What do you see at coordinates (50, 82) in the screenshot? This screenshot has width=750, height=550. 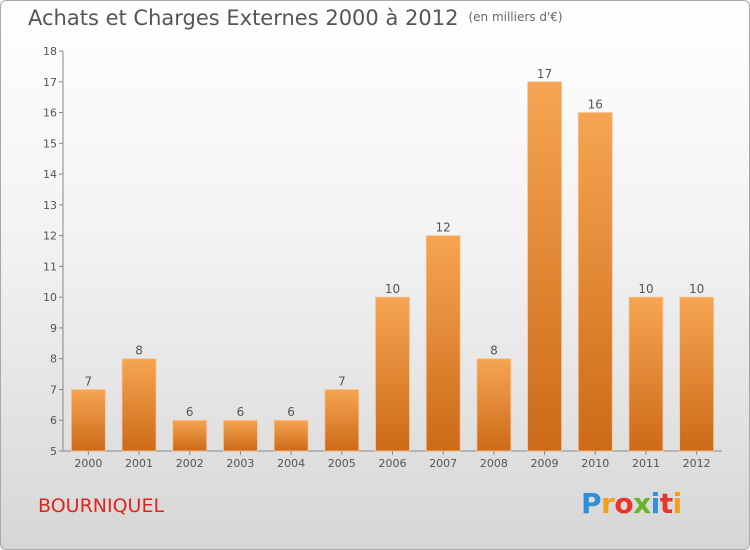 I see `y-tick-label: 17` at bounding box center [50, 82].